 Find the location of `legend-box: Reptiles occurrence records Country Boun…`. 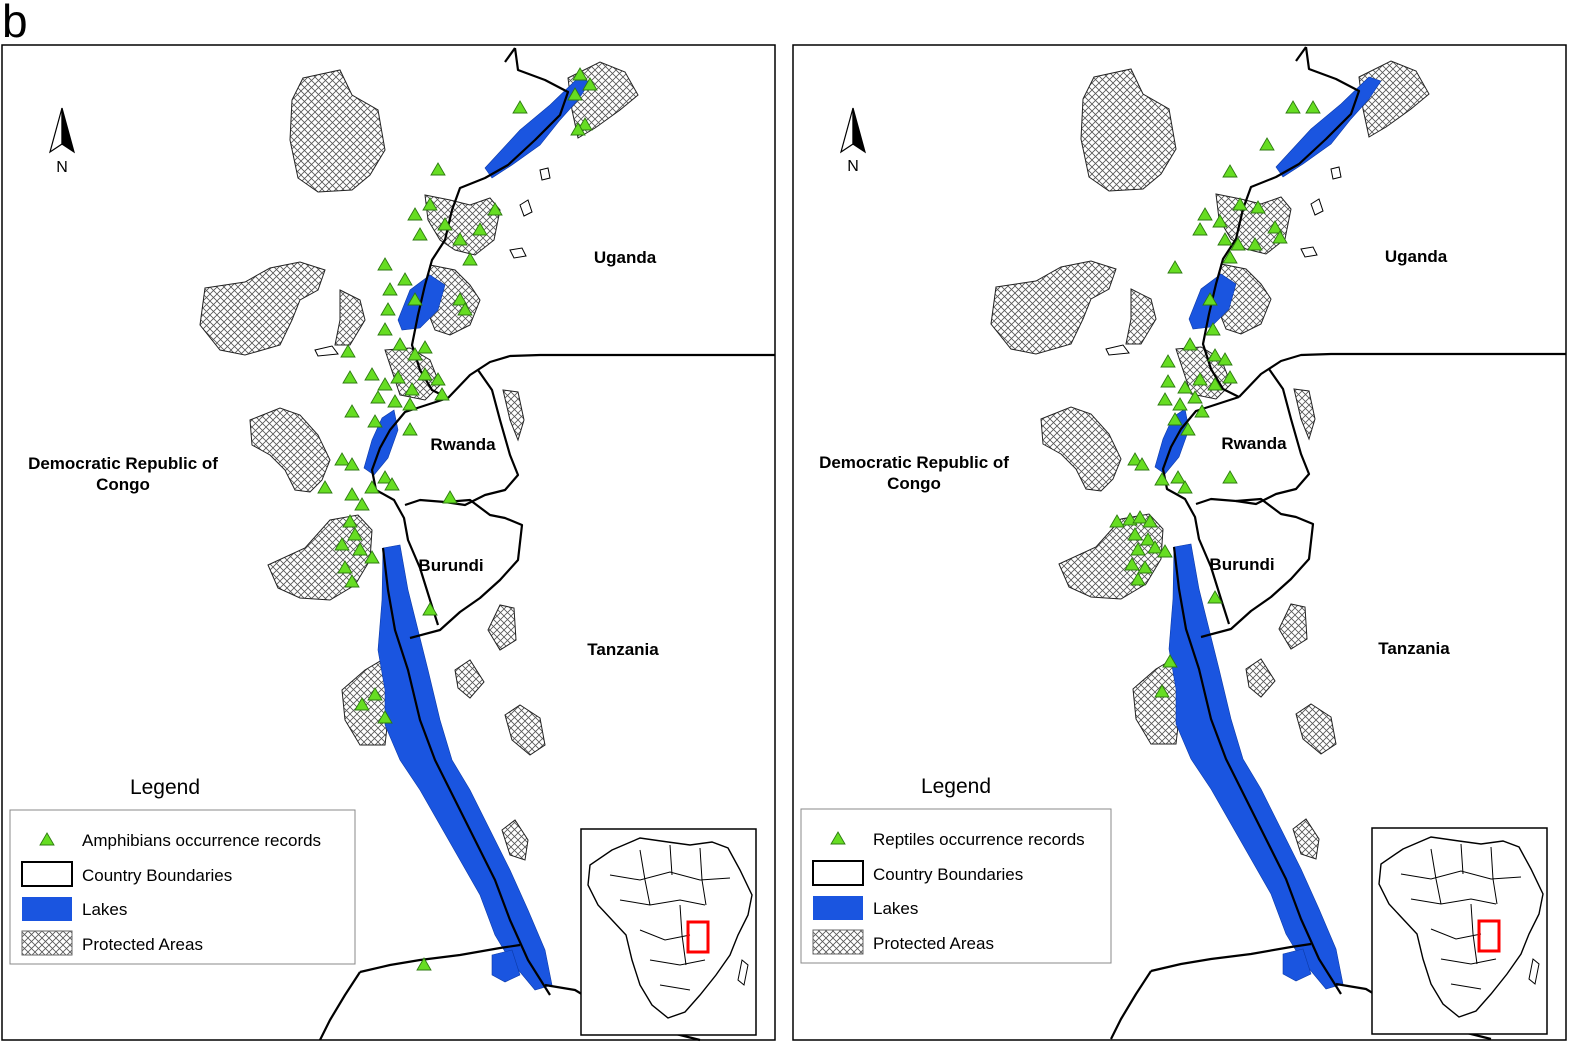

legend-box: Reptiles occurrence records Country Boun… is located at coordinates (956, 886).